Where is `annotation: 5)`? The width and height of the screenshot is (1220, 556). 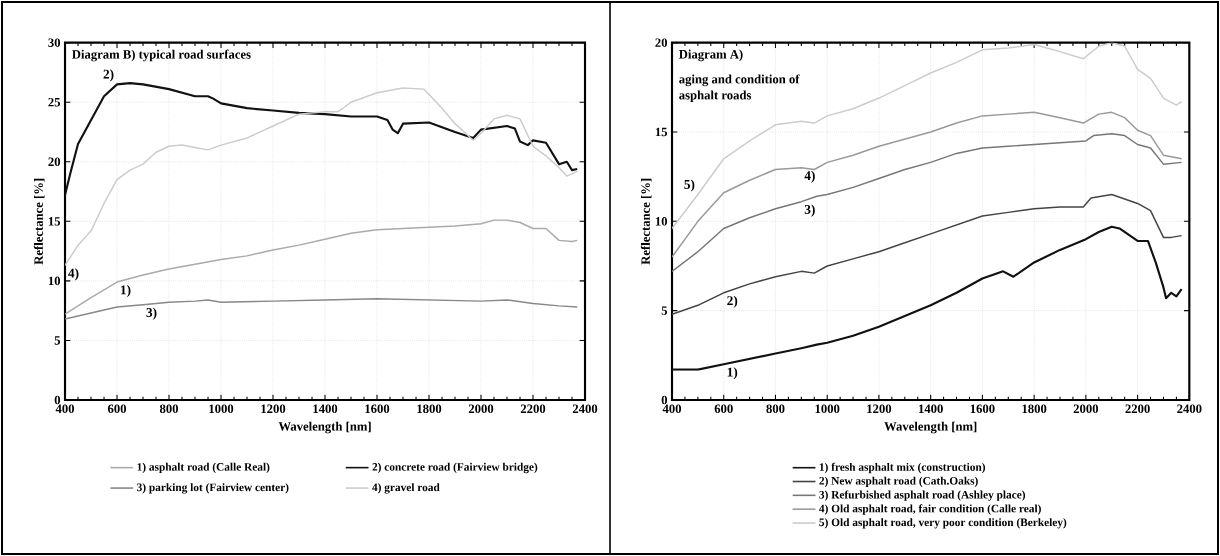
annotation: 5) is located at coordinates (689, 185).